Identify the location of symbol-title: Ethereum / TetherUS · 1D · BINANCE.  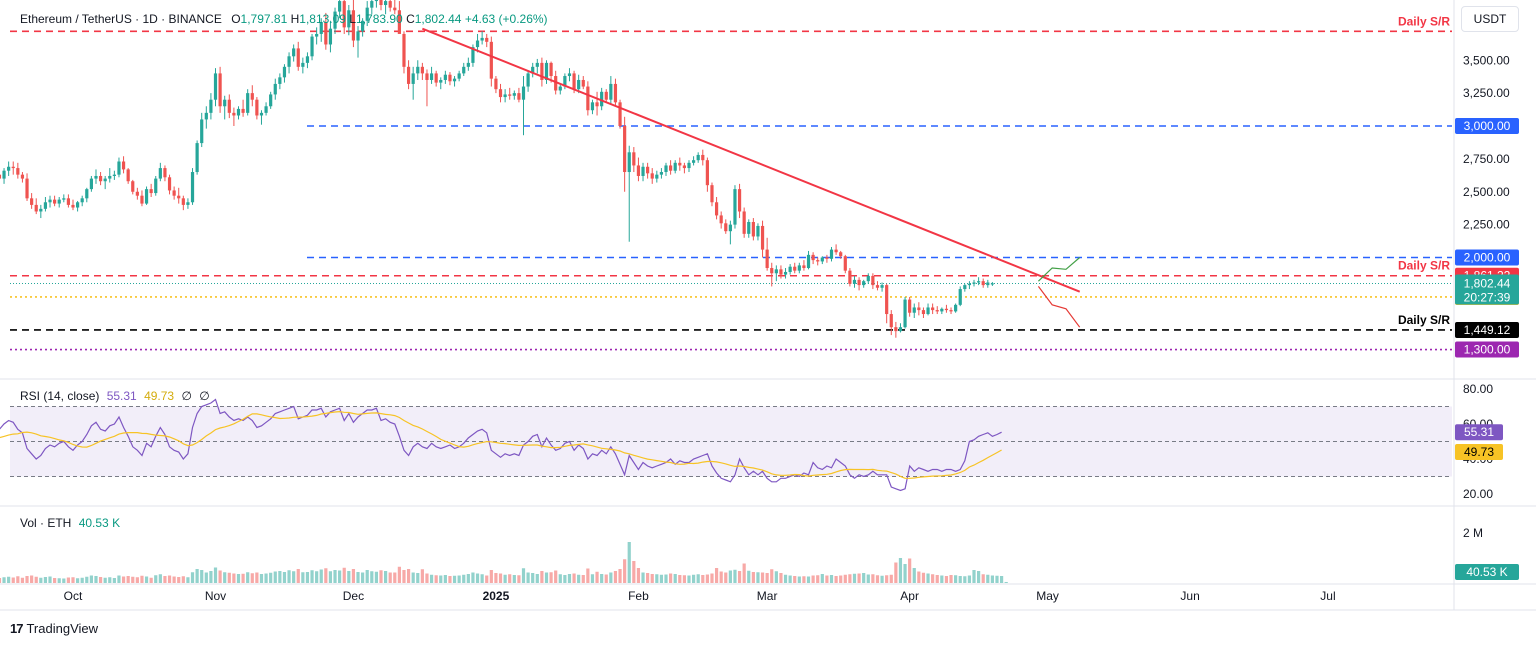
(121, 19).